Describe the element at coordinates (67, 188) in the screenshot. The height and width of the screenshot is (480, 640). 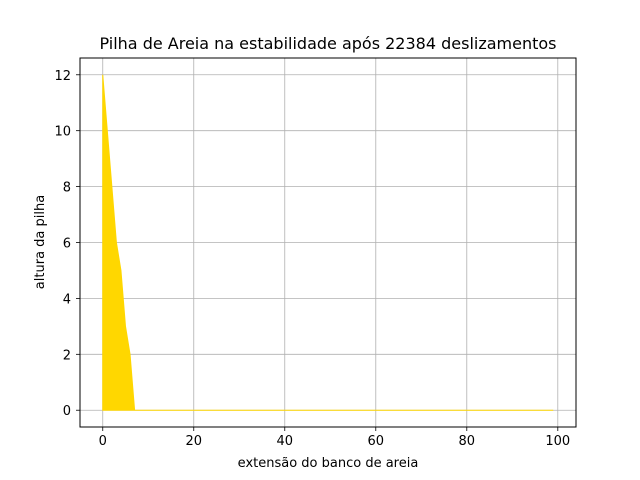
I see `y-tick-label: 8` at that location.